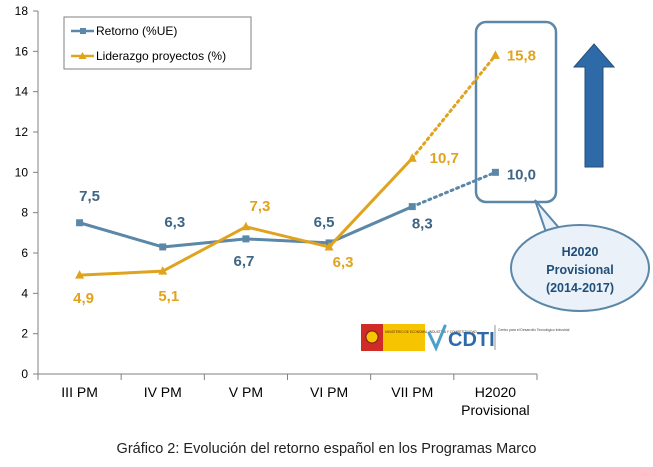 The image size is (653, 467). I want to click on data-label: 8,3, so click(422, 224).